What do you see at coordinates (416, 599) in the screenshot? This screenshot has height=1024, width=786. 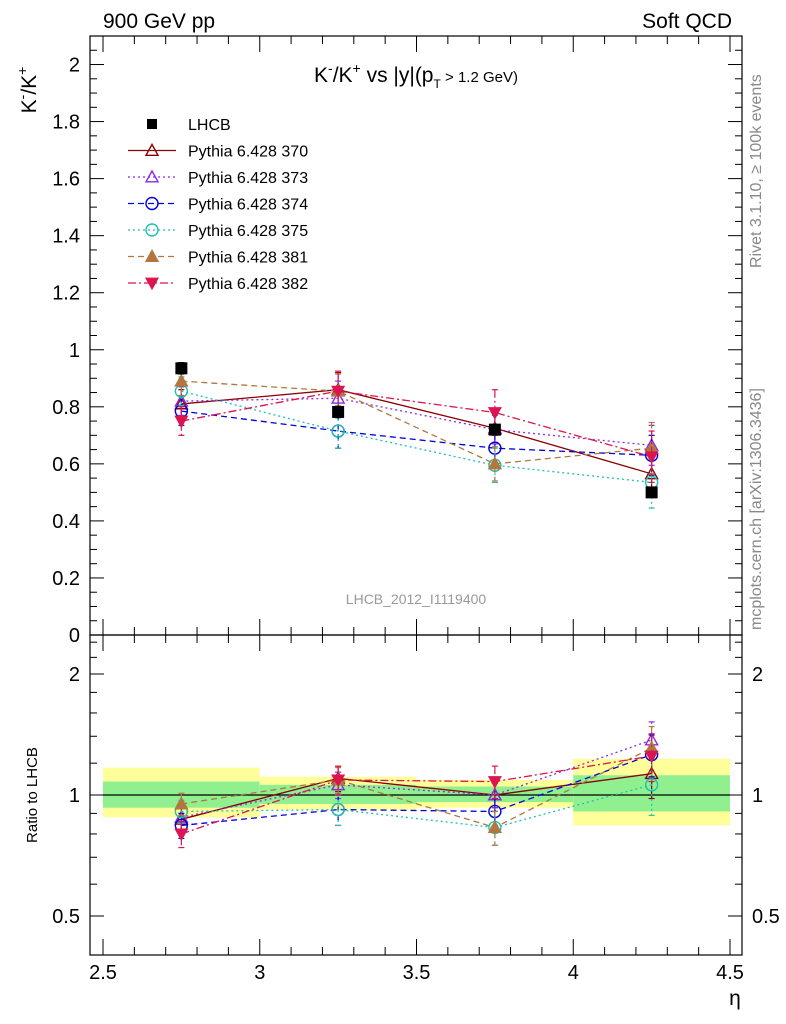 I see `analysis-watermark: LHCB_2012_I1119400` at bounding box center [416, 599].